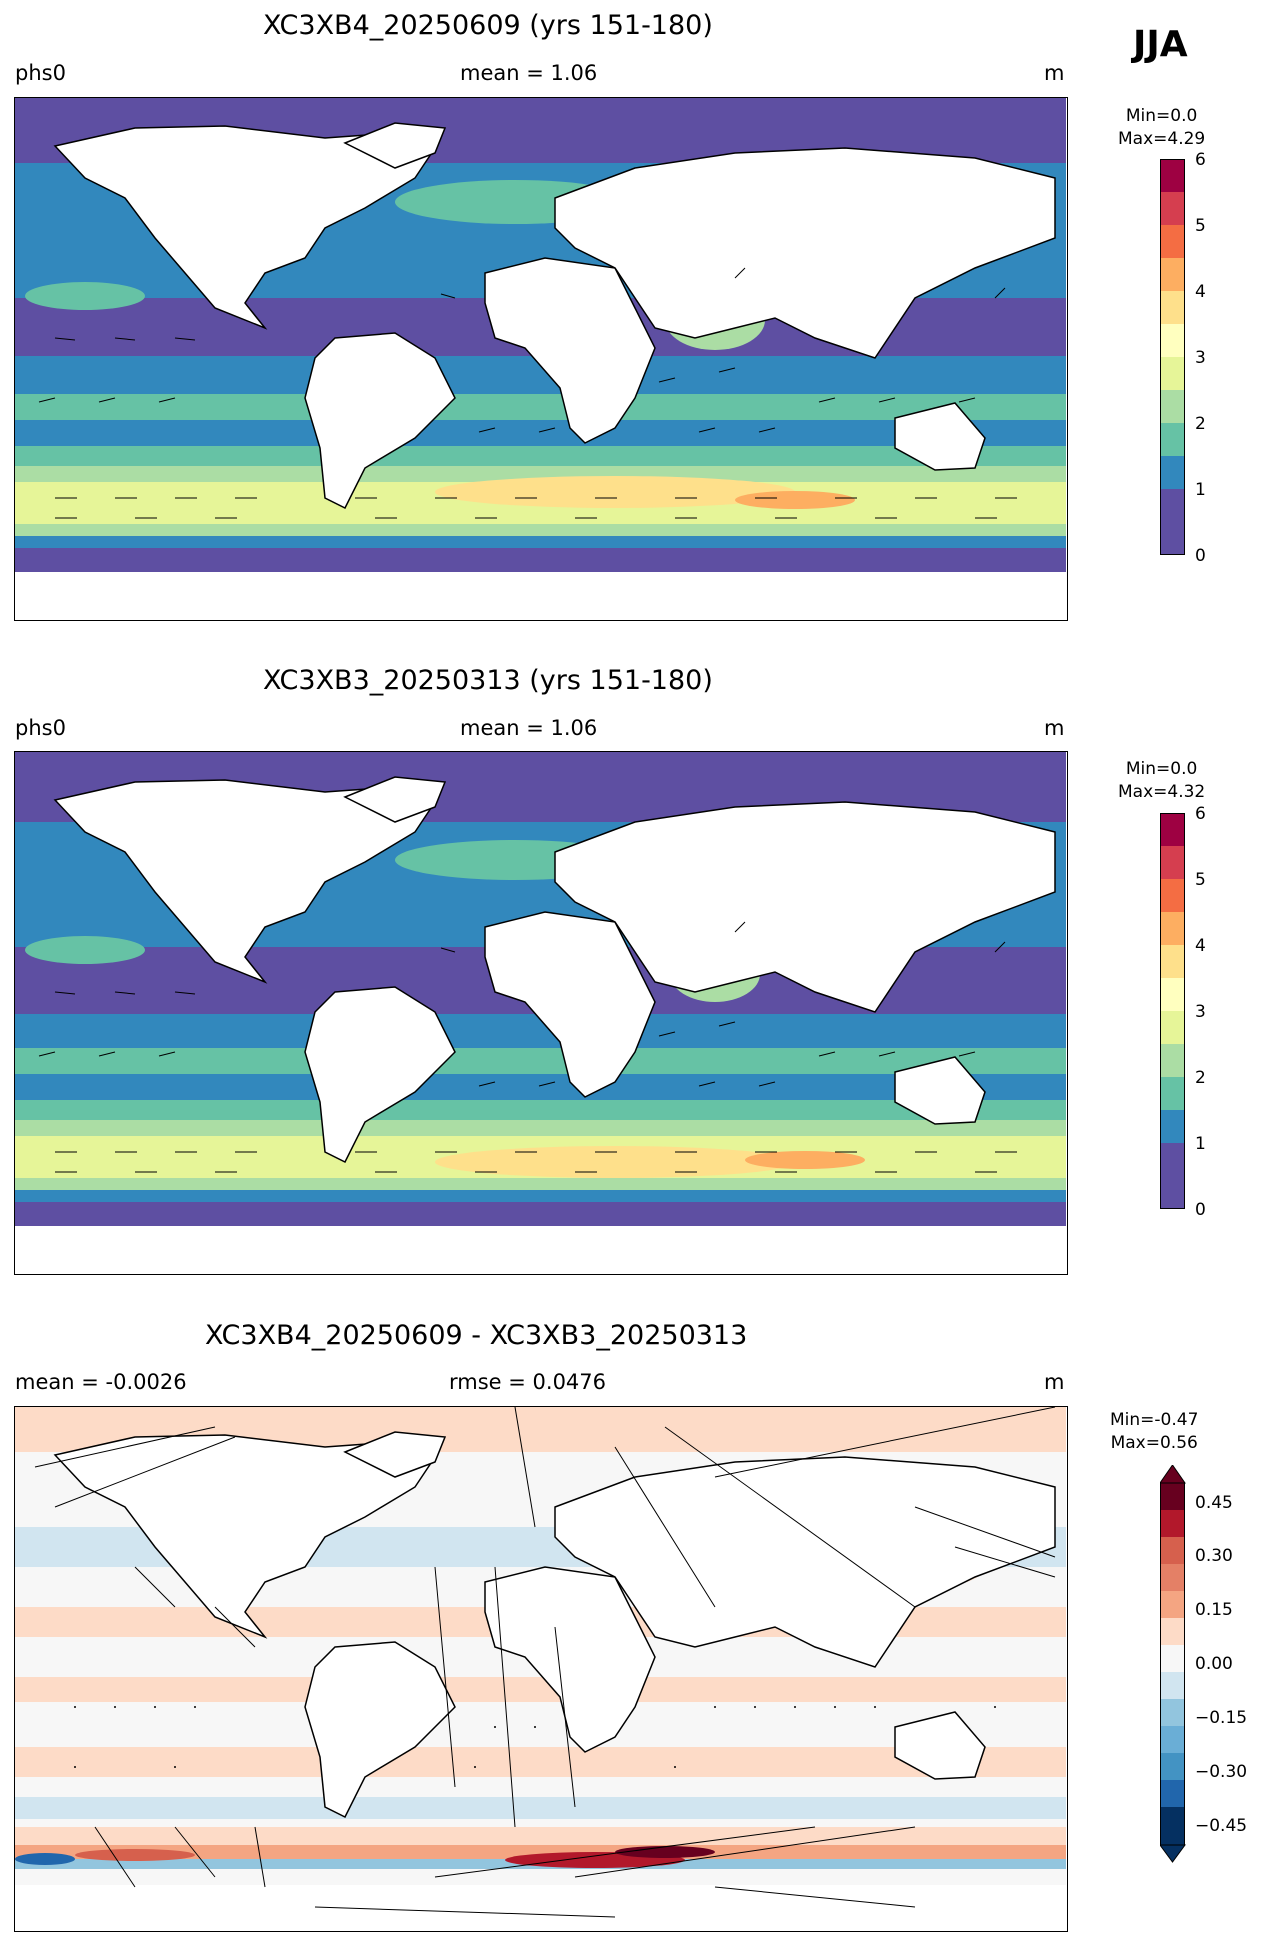 This screenshot has height=1939, width=1270. Describe the element at coordinates (1054, 728) in the screenshot. I see `panel2-unit-label: m` at that location.